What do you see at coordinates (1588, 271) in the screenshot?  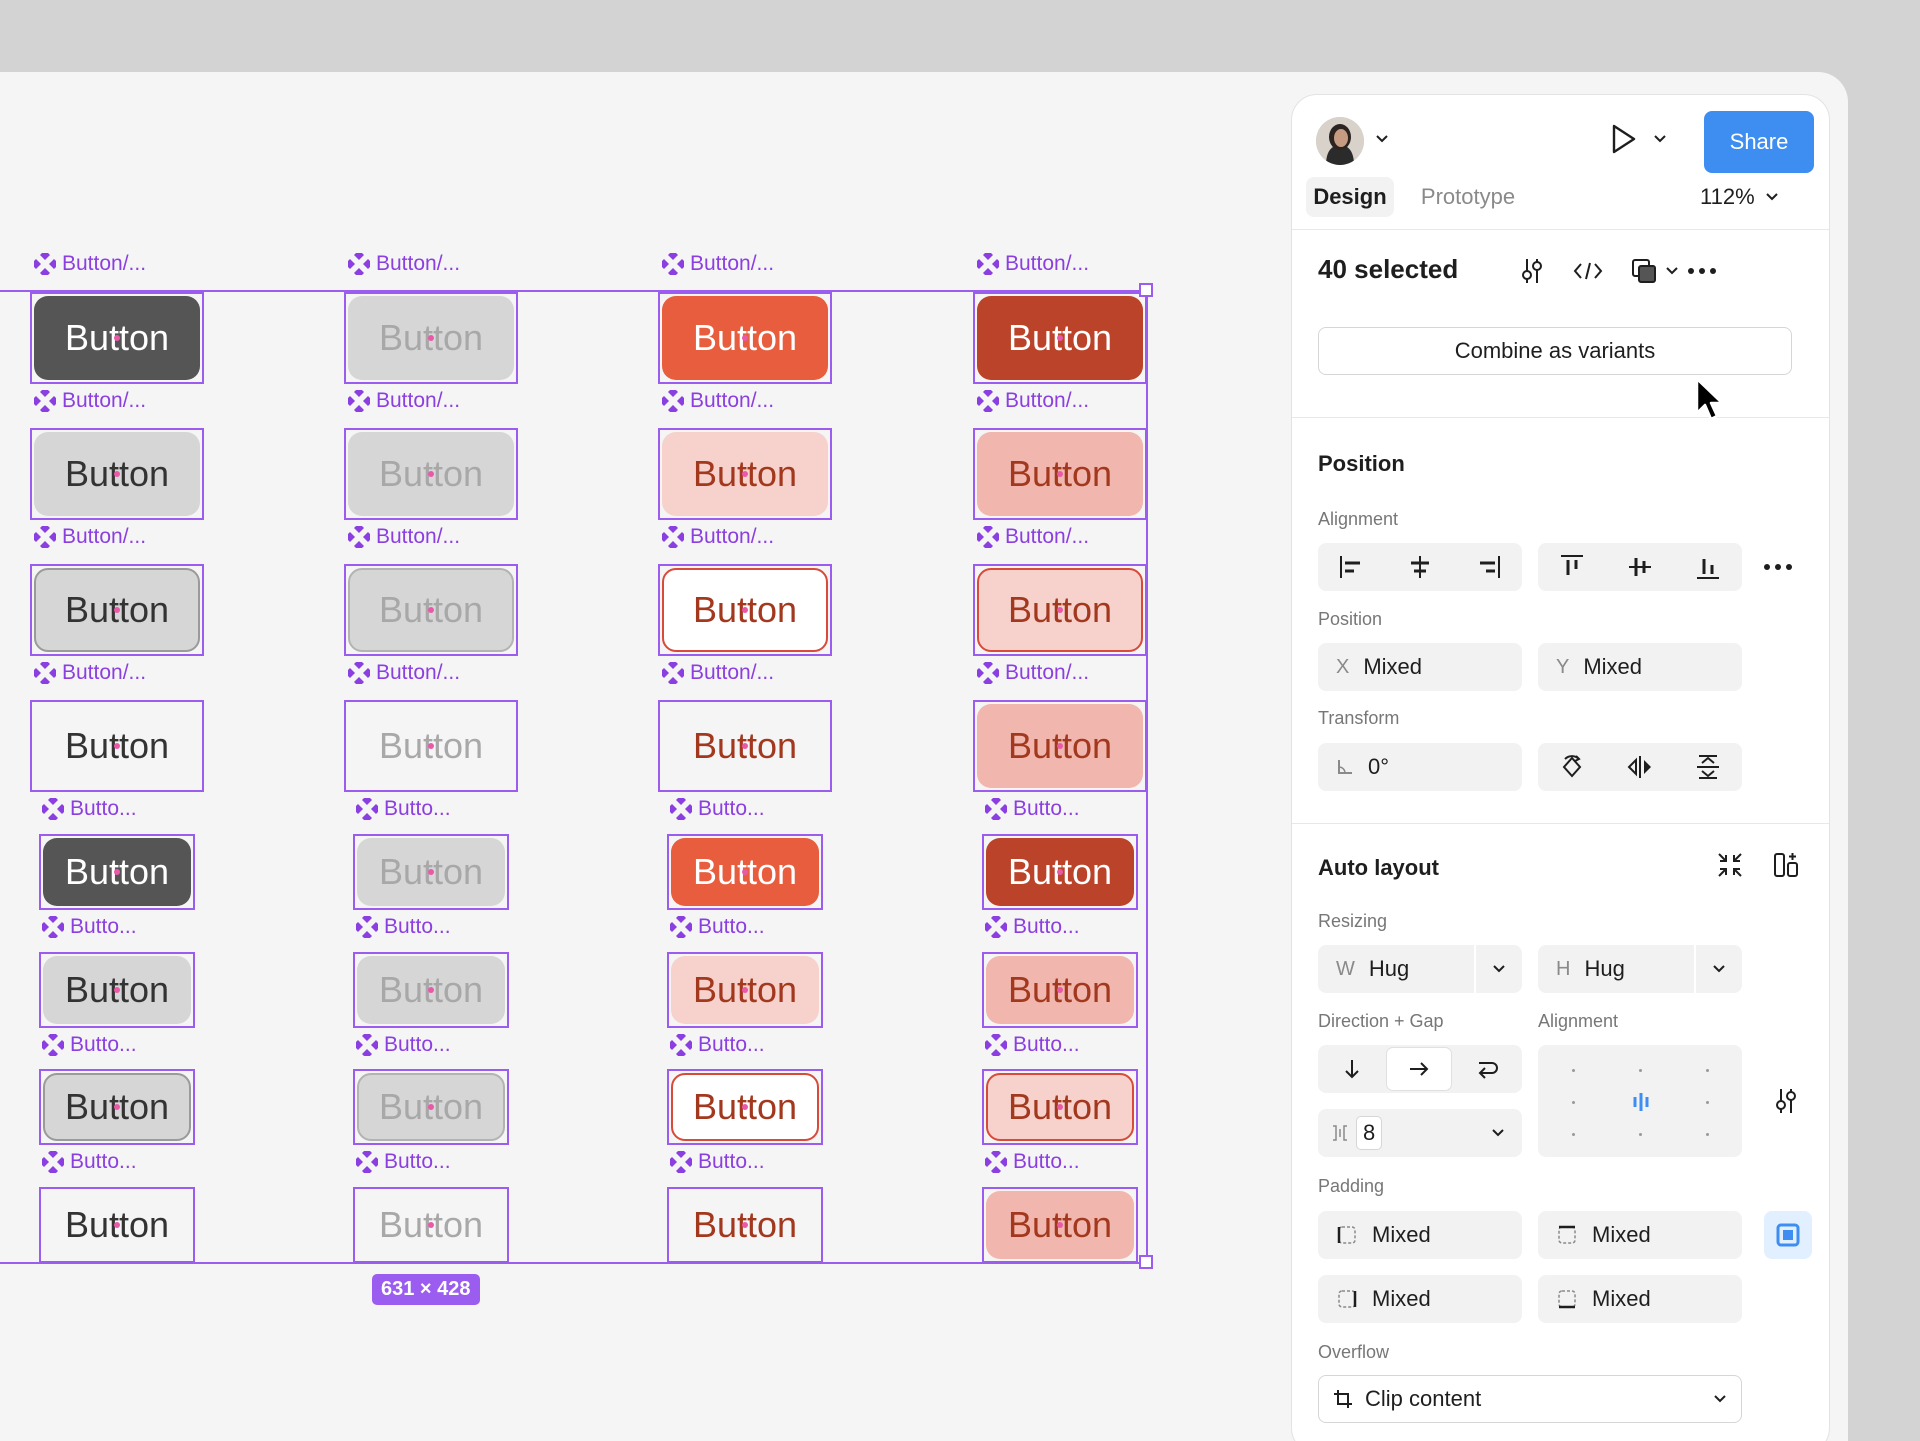 I see `code-icon` at bounding box center [1588, 271].